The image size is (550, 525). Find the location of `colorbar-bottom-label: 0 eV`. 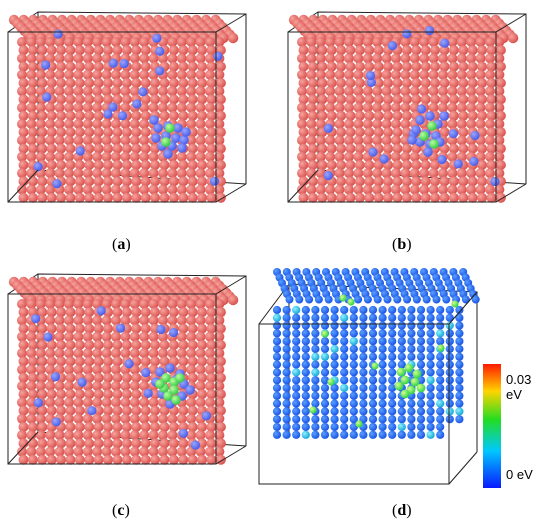

colorbar-bottom-label: 0 eV is located at coordinates (519, 474).